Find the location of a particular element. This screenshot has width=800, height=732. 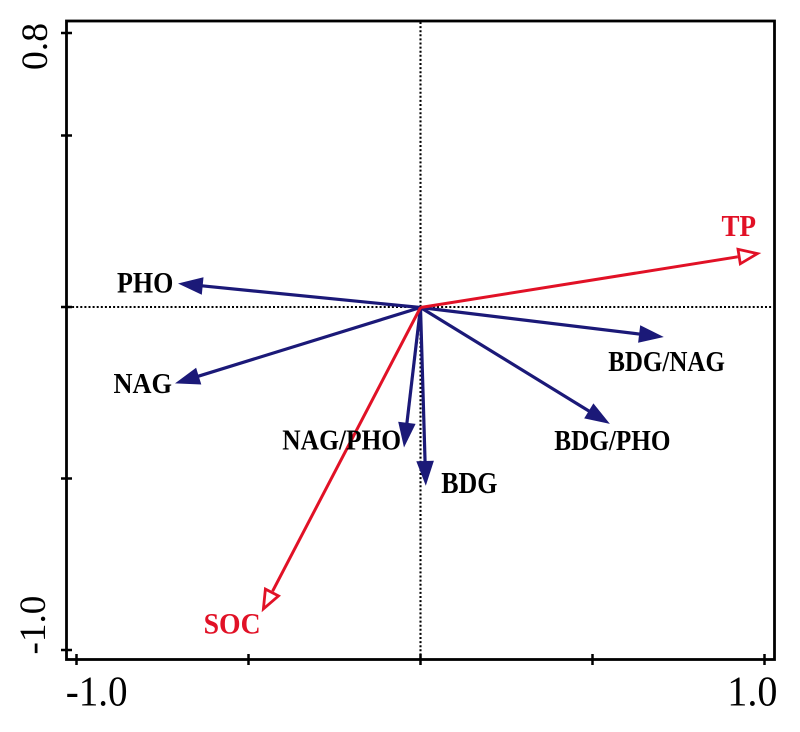

svg-text: 0.8 is located at coordinates (34, 46).